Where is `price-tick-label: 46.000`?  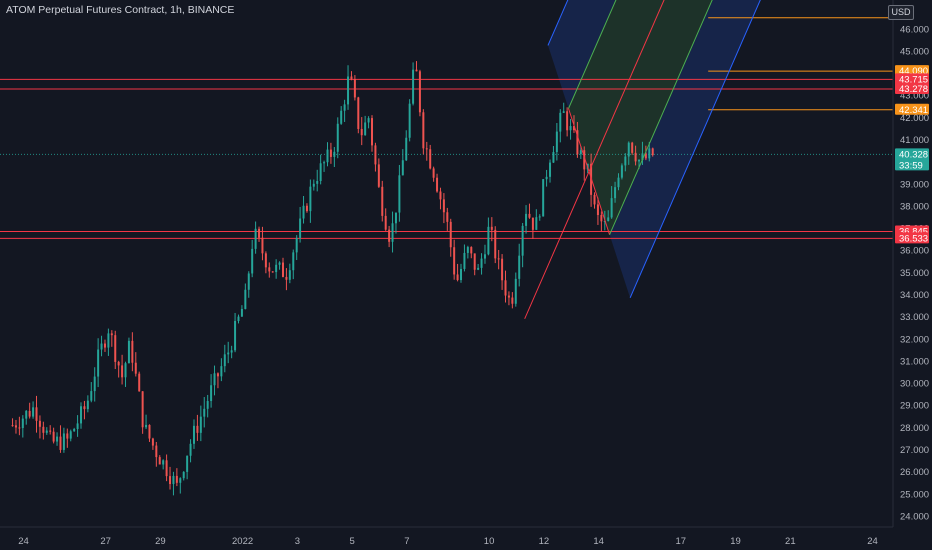 price-tick-label: 46.000 is located at coordinates (914, 29).